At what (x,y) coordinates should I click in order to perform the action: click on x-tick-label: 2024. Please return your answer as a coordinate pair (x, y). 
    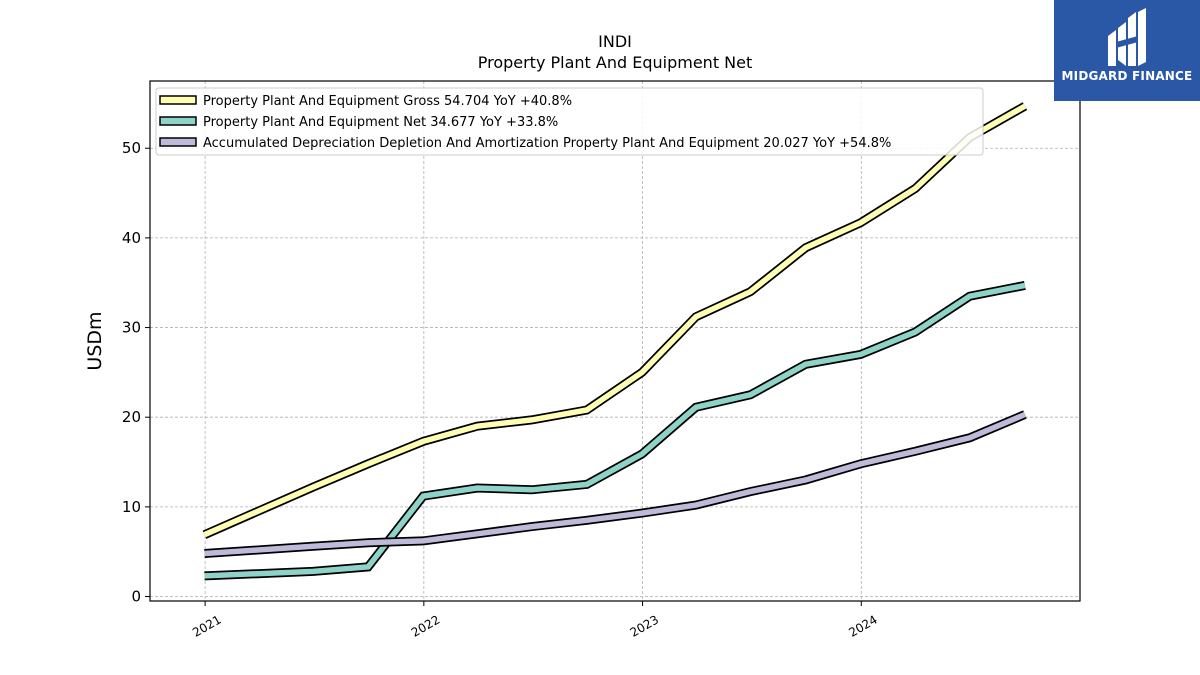
    Looking at the image, I should click on (862, 625).